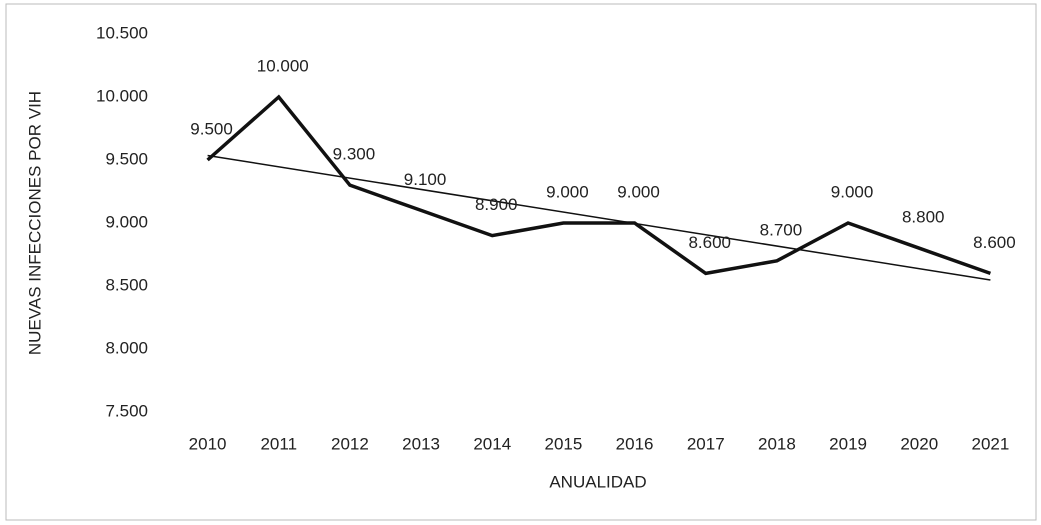 Image resolution: width=1041 pixels, height=525 pixels. I want to click on x-tick-label: 2021, so click(991, 443).